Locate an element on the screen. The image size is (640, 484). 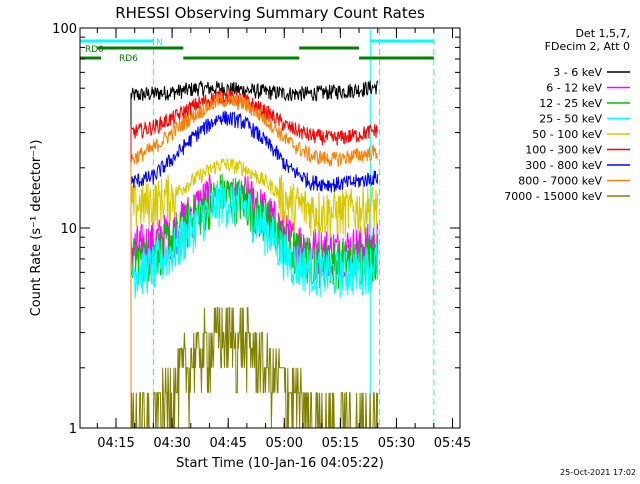
legend-entry-label: 25 - 50 keV is located at coordinates (570, 119).